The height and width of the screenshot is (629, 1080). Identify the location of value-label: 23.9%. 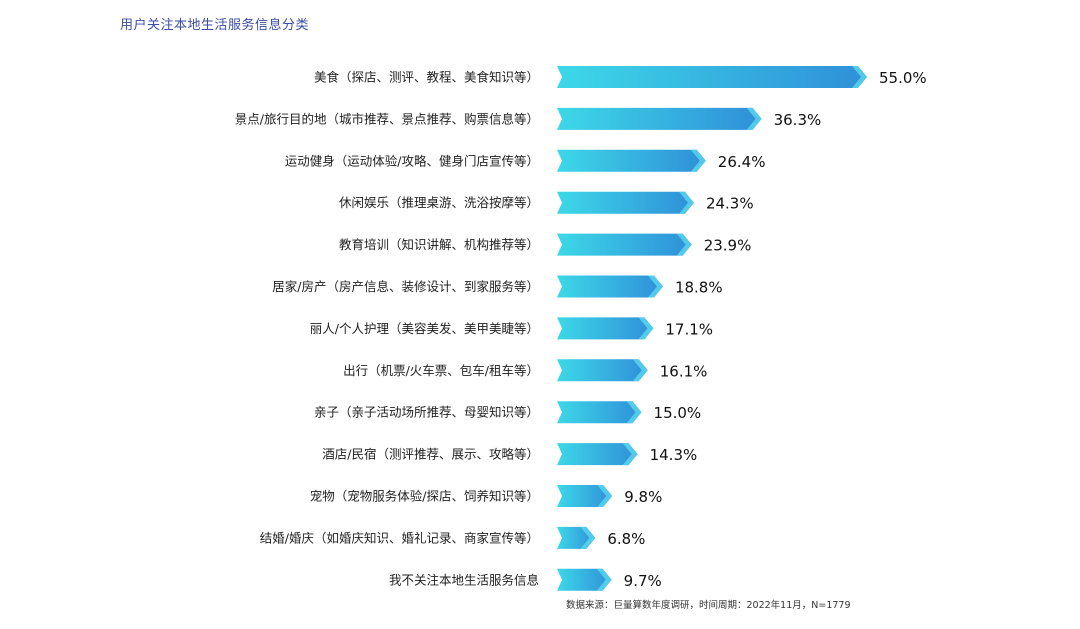
(728, 246).